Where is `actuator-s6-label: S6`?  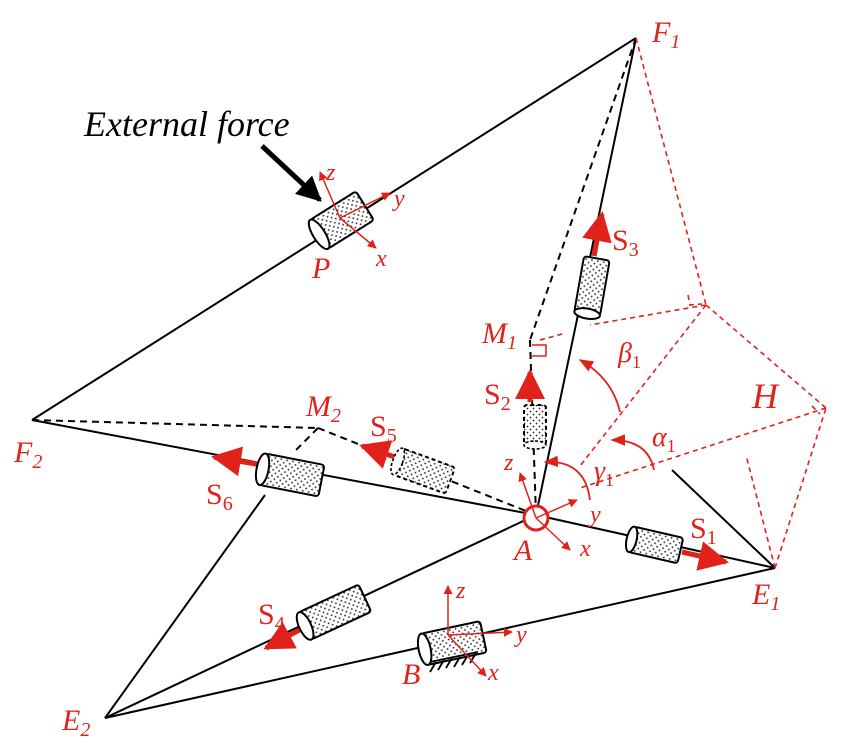
actuator-s6-label: S6 is located at coordinates (219, 496).